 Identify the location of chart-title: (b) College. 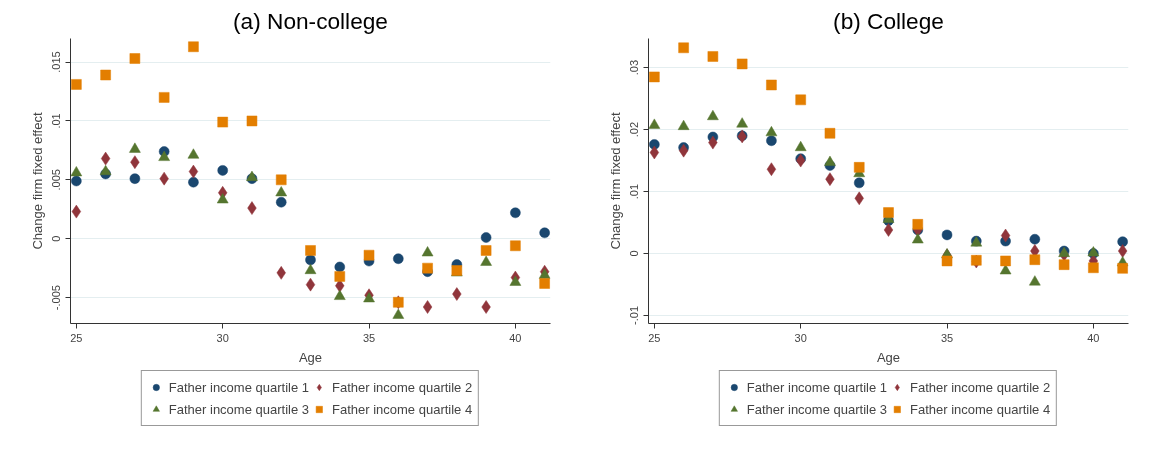
(888, 20).